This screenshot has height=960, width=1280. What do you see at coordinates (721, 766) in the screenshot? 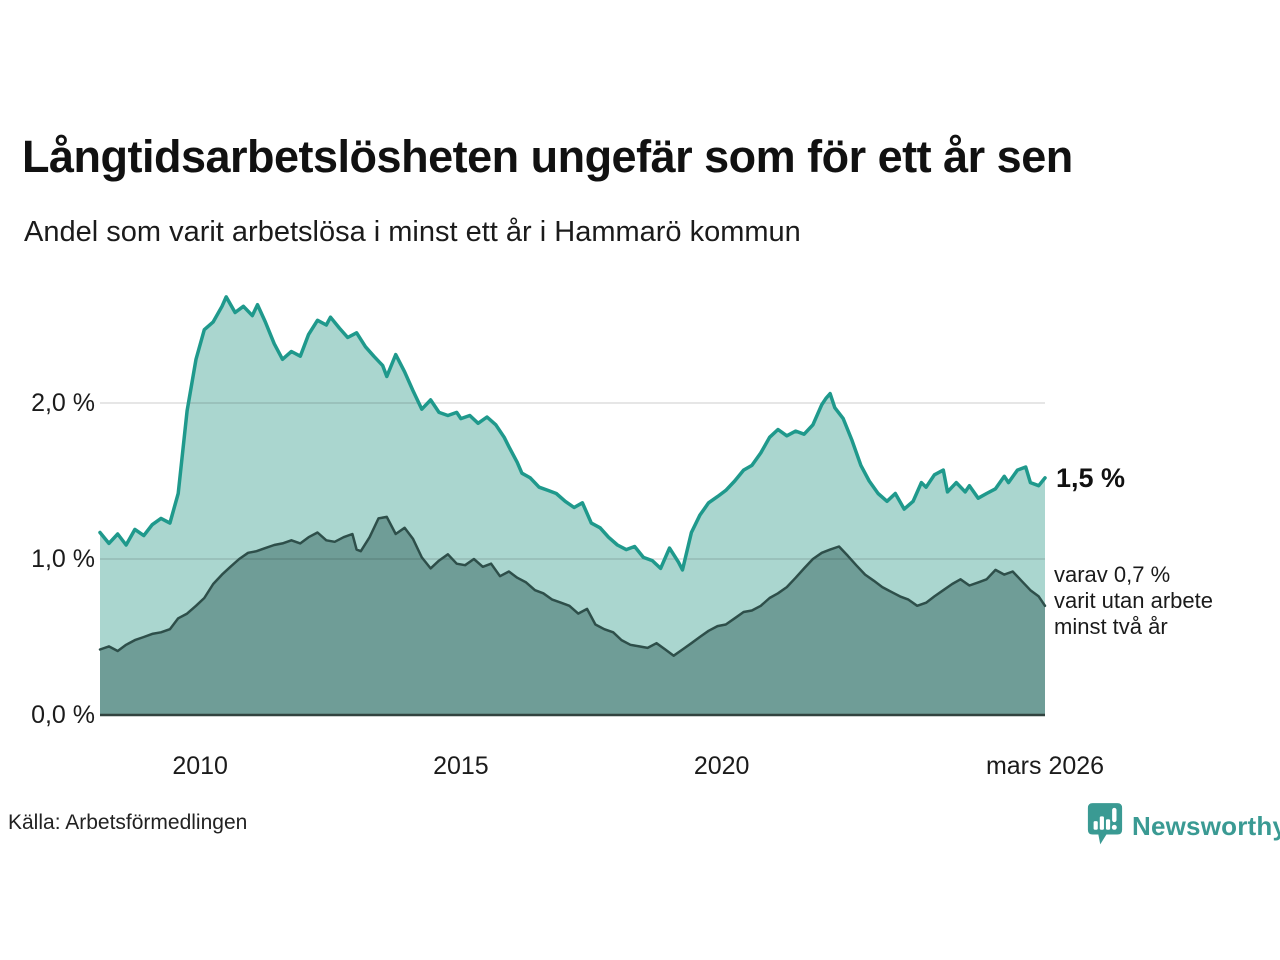
I see `x-axis-tick-2020: 2020` at bounding box center [721, 766].